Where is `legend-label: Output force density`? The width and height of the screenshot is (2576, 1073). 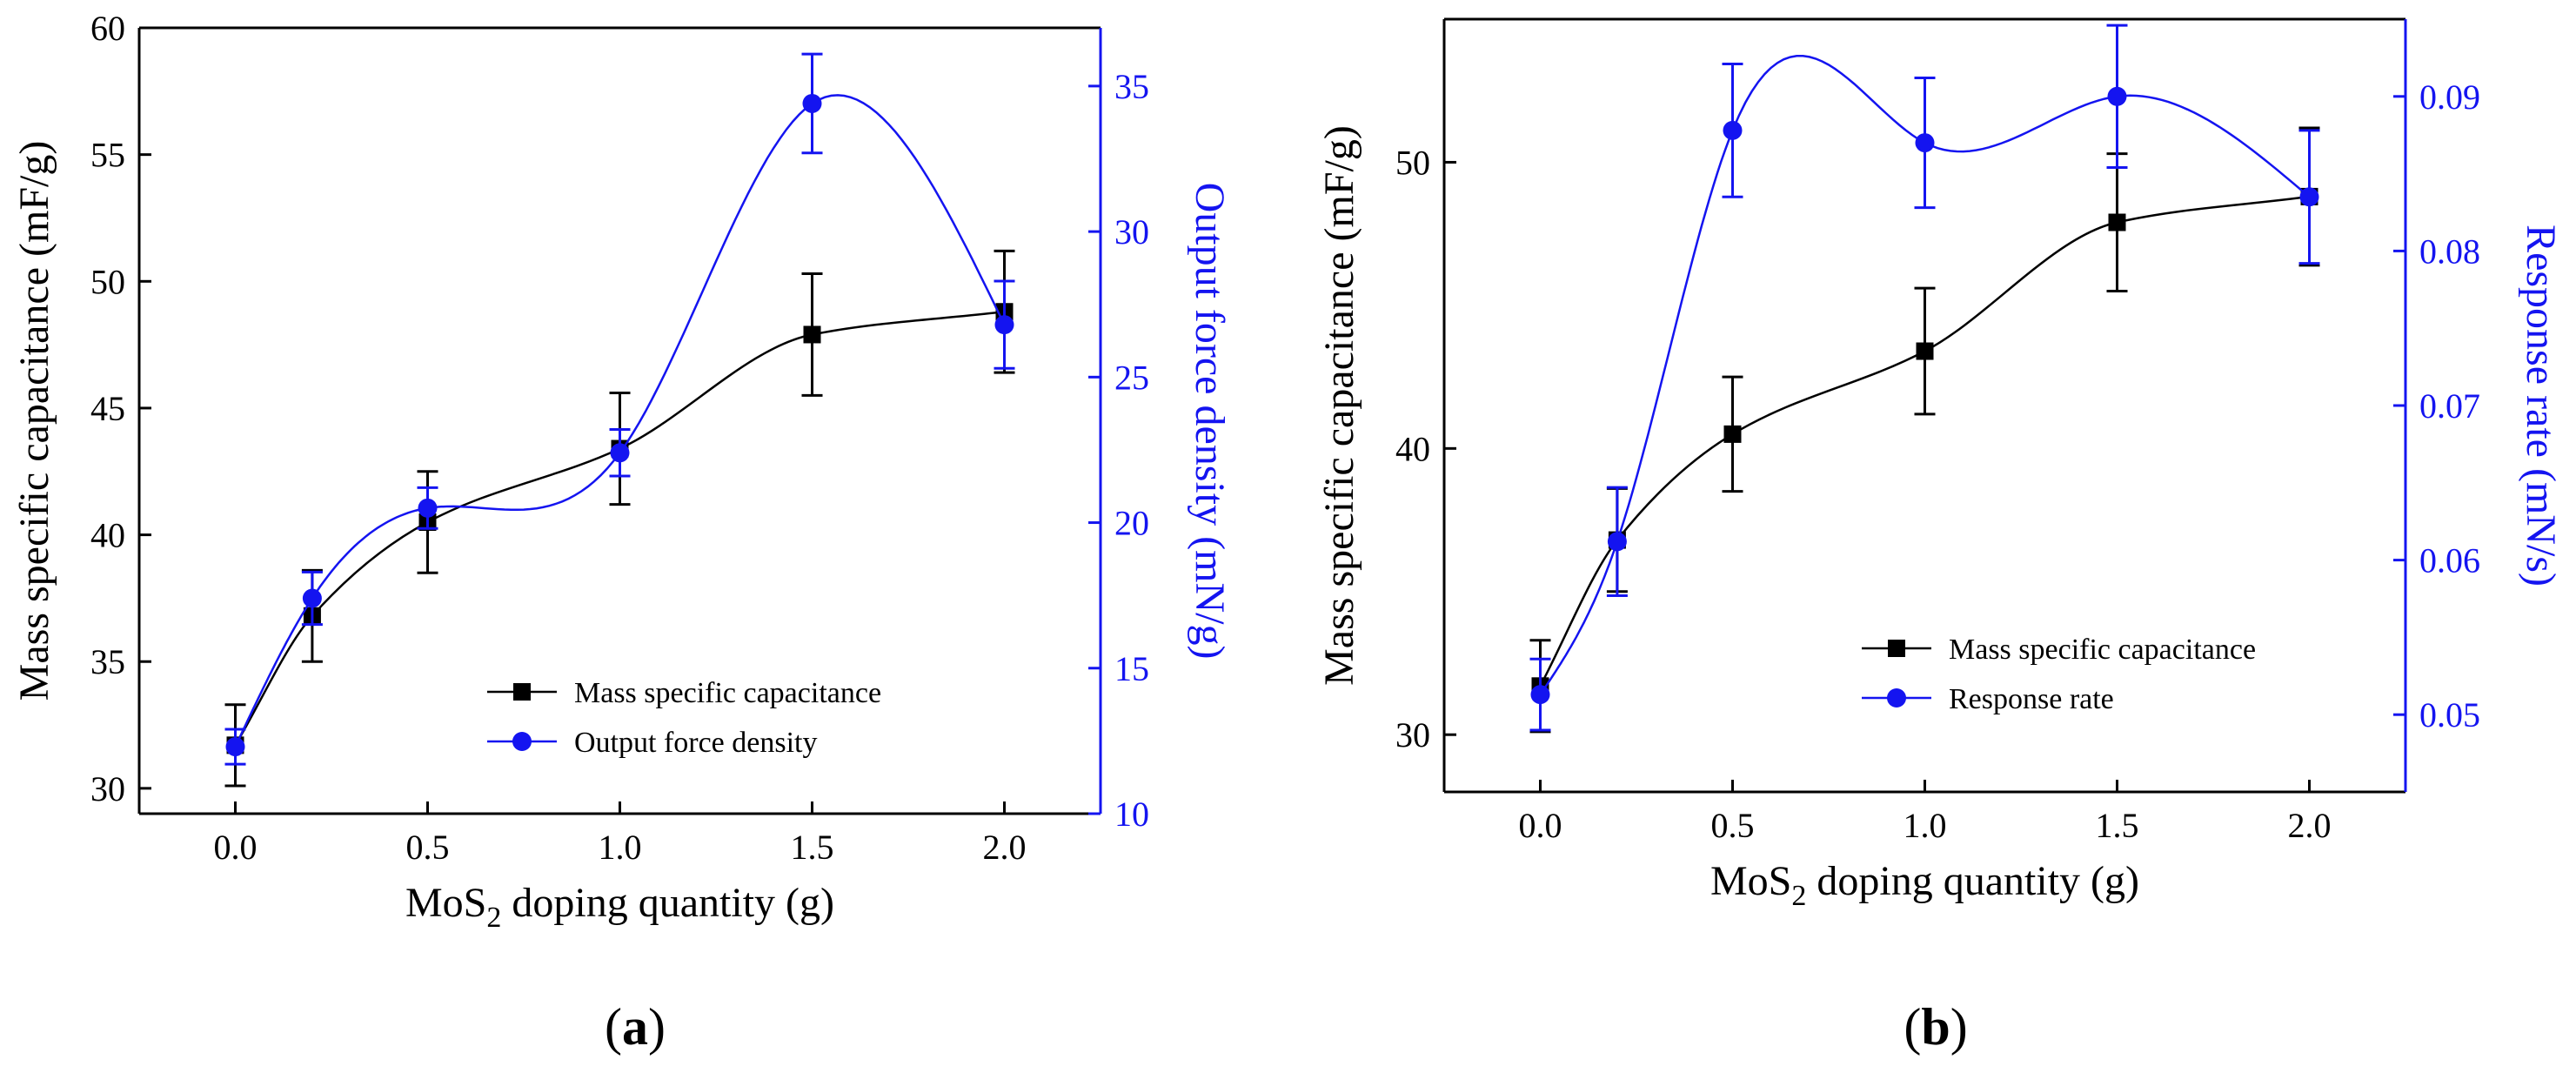 legend-label: Output force density is located at coordinates (696, 743).